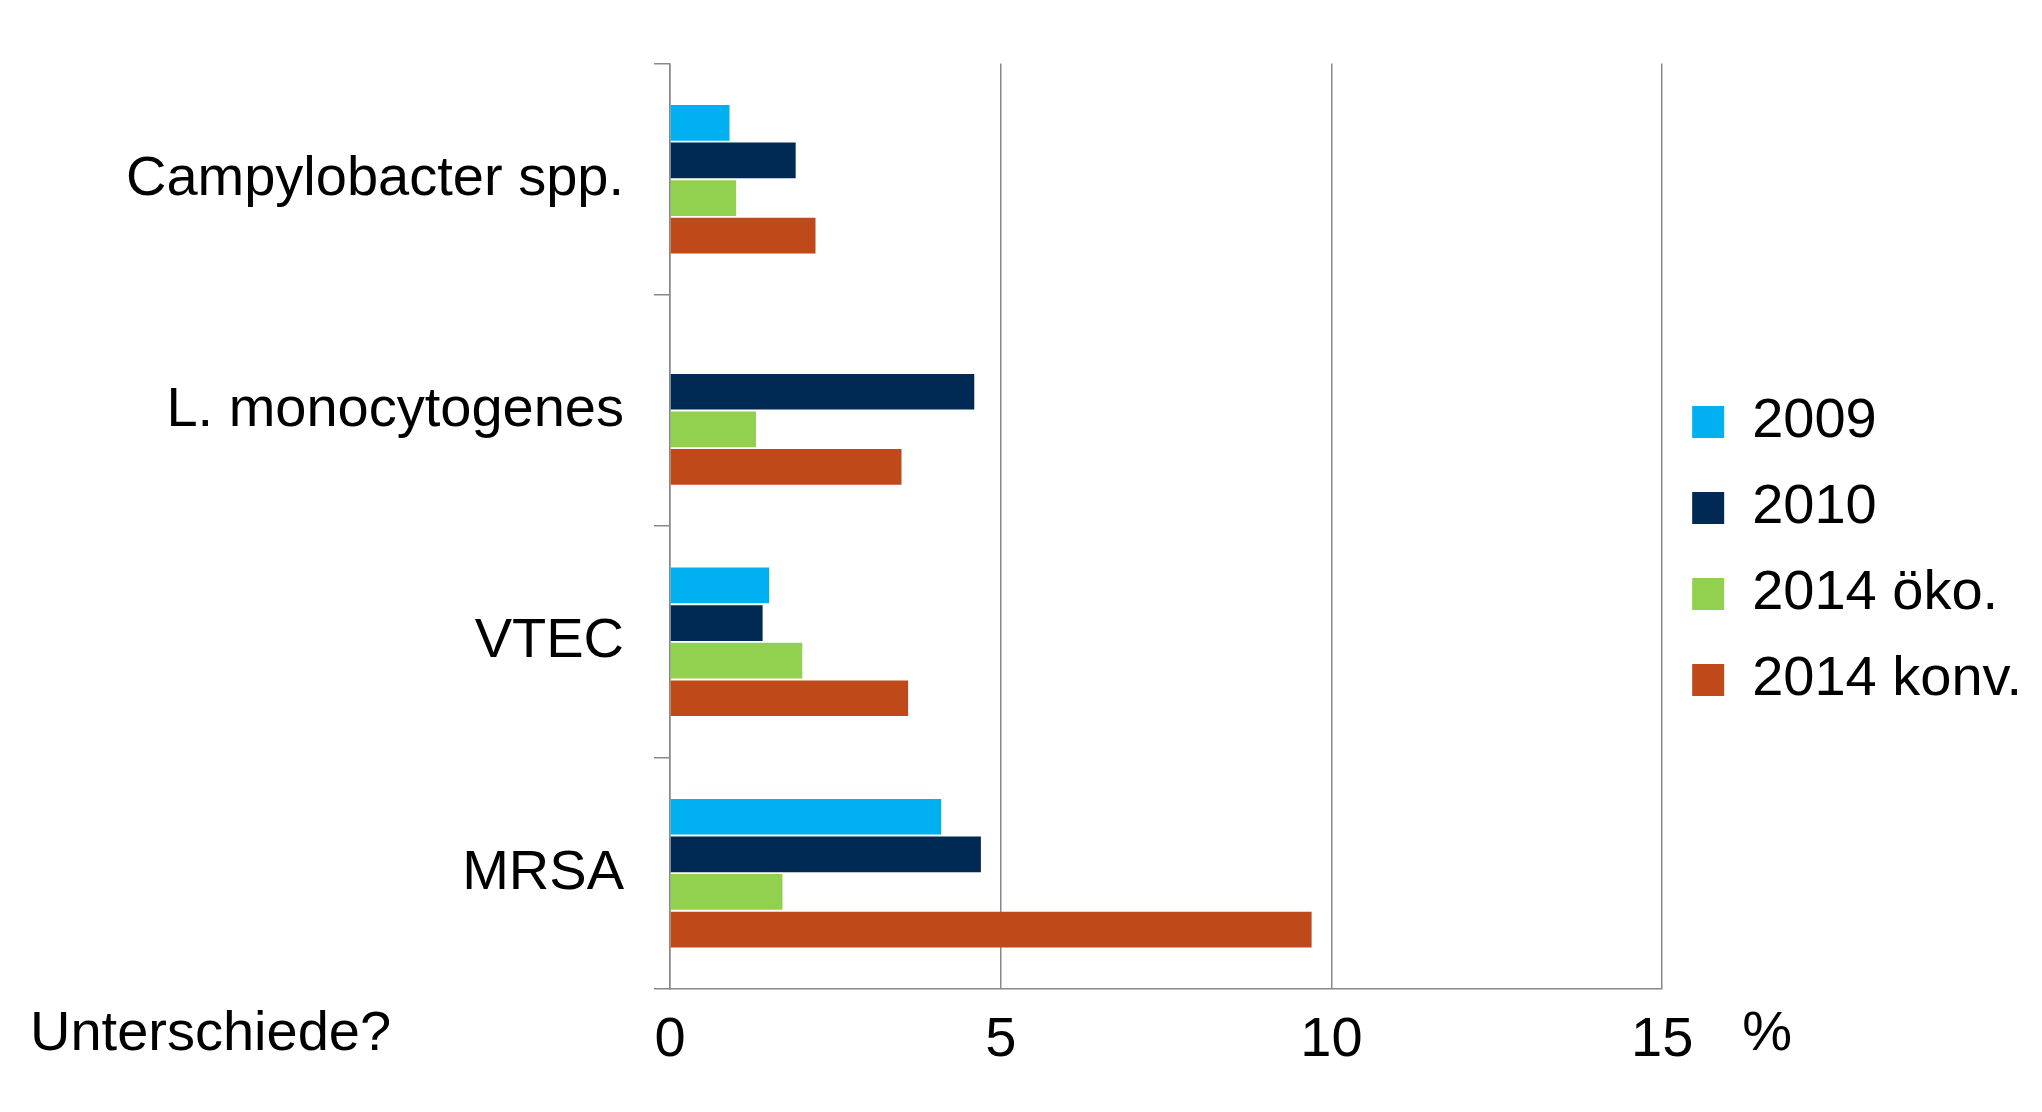 Image resolution: width=2042 pixels, height=1112 pixels. I want to click on y-tick-label: VTEC, so click(549, 638).